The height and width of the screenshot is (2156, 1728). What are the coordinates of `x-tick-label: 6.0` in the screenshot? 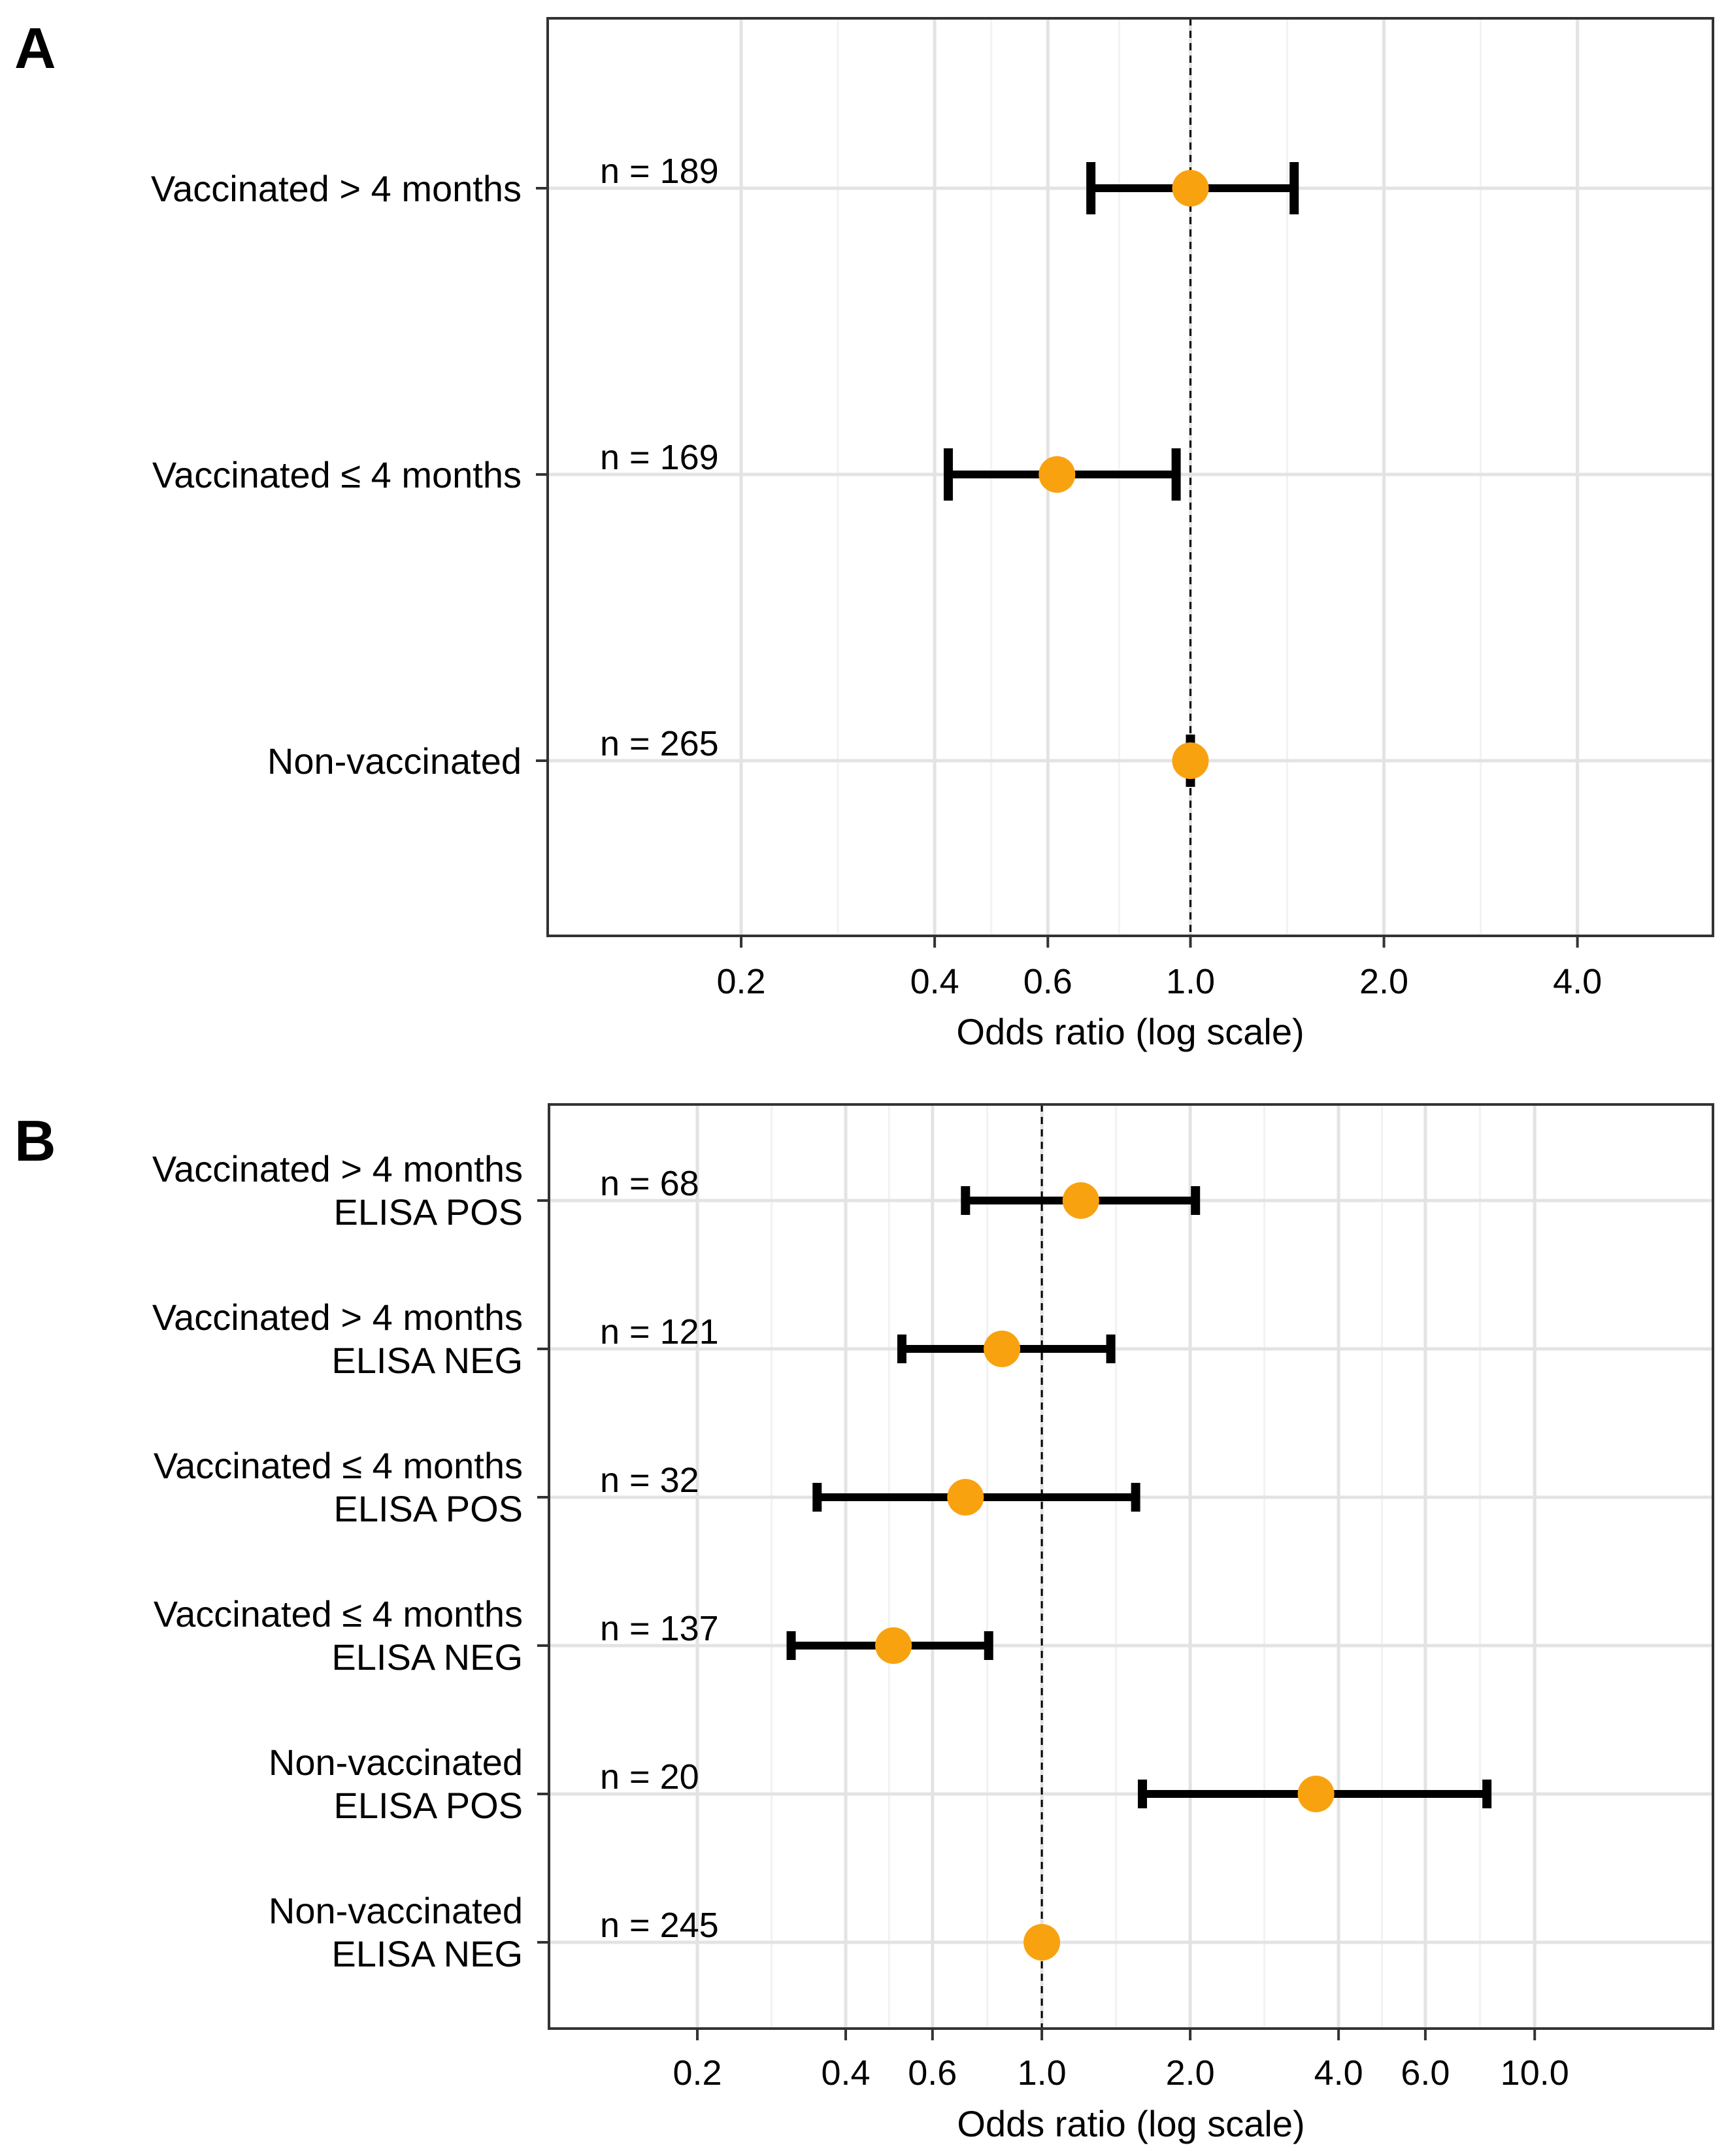 It's located at (1425, 2073).